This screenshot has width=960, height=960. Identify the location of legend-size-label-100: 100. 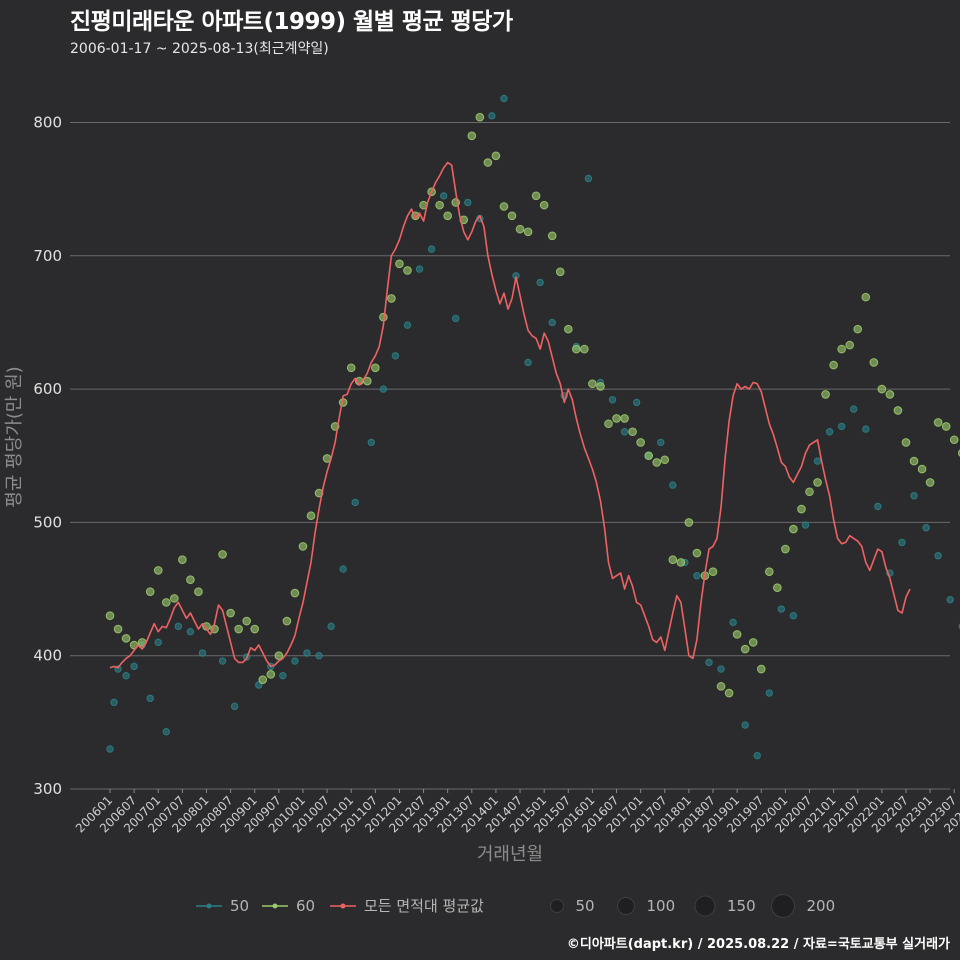
(661, 906).